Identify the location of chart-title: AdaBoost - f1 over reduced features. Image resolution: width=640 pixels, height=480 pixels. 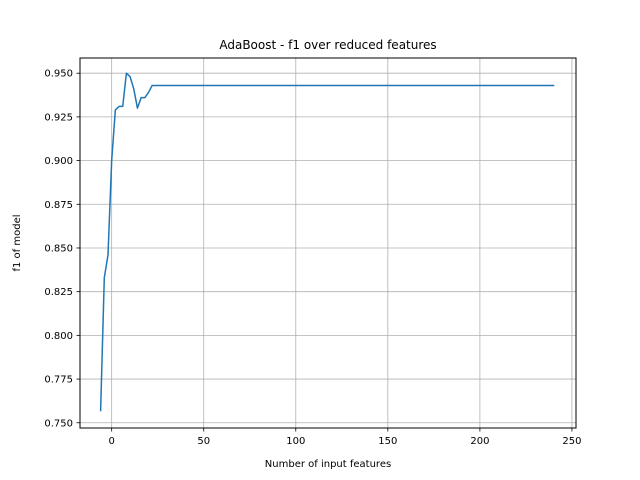
(327, 45).